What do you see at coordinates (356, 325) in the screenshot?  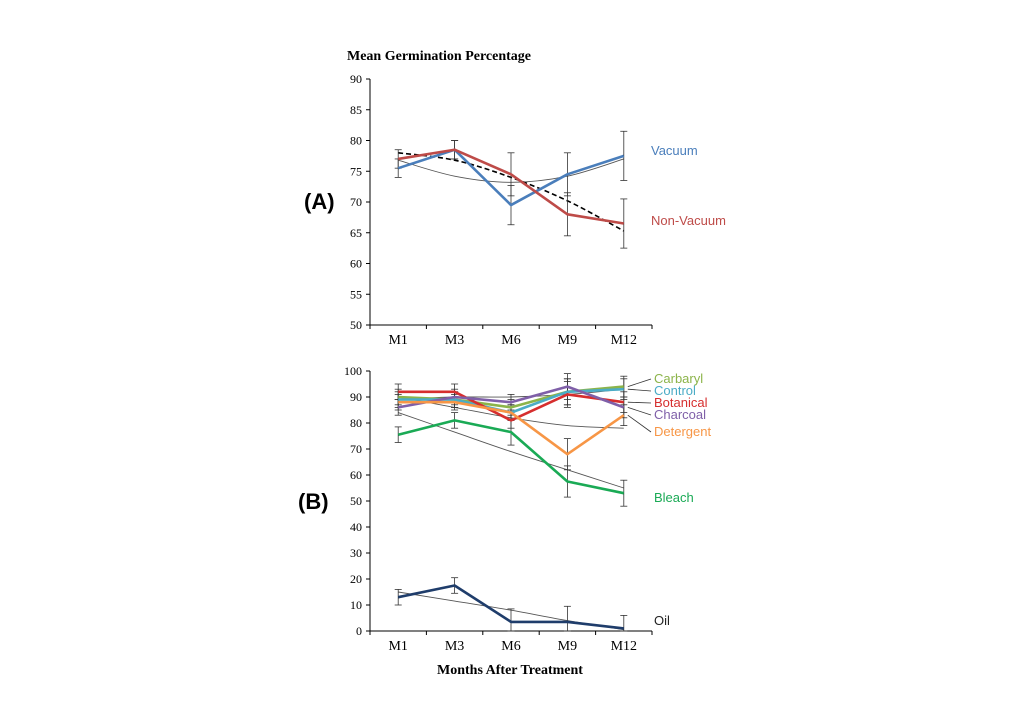 I see `chart-a-y-tick-label: 50` at bounding box center [356, 325].